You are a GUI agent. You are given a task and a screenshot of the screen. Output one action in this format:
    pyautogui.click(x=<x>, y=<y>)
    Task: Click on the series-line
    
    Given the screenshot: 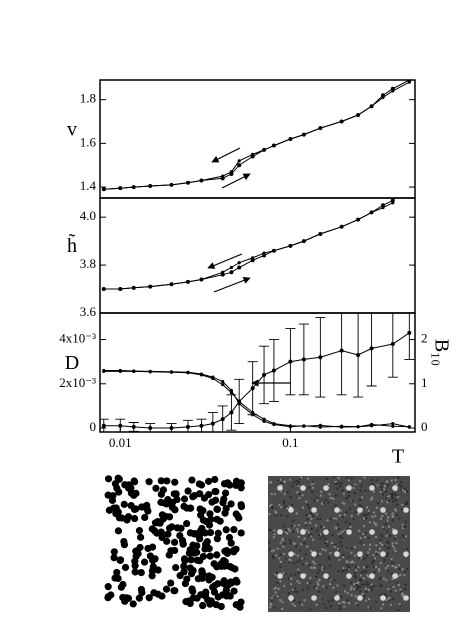 What is the action you would take?
    pyautogui.click(x=248, y=244)
    